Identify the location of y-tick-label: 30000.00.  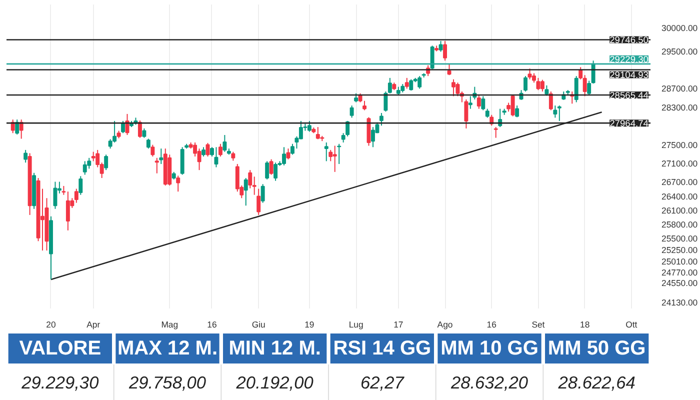
(680, 27).